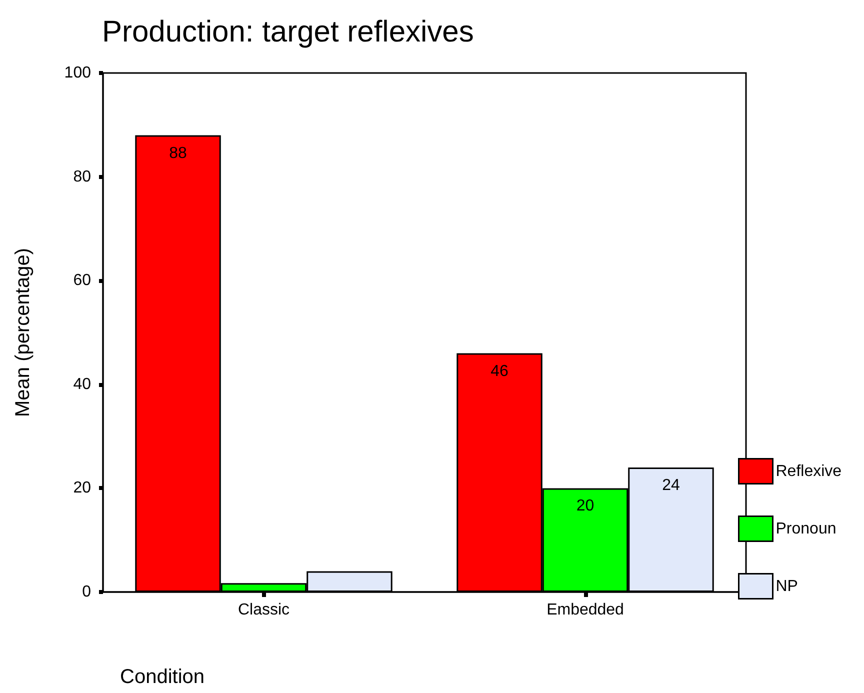 This screenshot has width=864, height=693. What do you see at coordinates (162, 677) in the screenshot?
I see `x-axis-title: Condition` at bounding box center [162, 677].